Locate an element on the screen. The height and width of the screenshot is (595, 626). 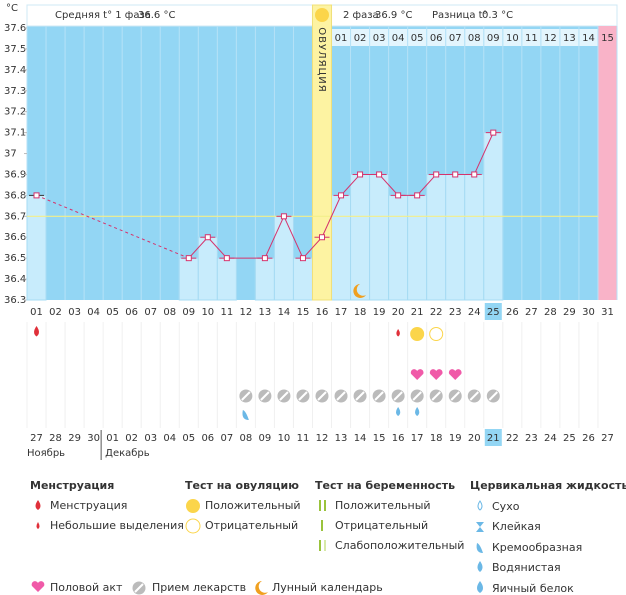
date-label: 14 is located at coordinates (360, 438).